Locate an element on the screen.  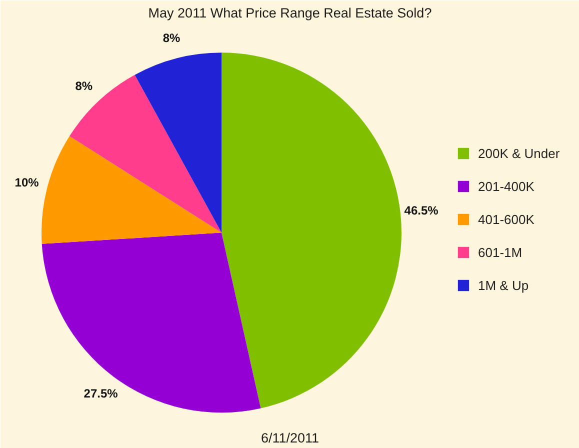
text: 6/11/2011 is located at coordinates (290, 438).